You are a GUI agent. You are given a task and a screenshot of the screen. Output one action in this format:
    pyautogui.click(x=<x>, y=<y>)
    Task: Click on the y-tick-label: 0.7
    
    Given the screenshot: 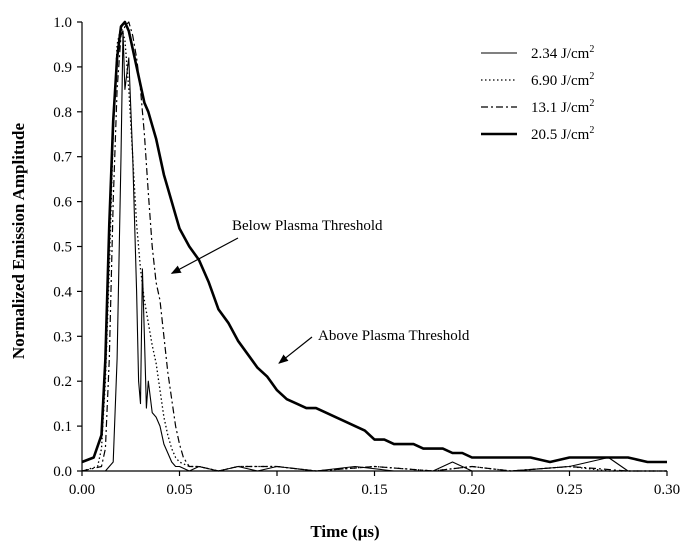 What is the action you would take?
    pyautogui.click(x=62, y=158)
    